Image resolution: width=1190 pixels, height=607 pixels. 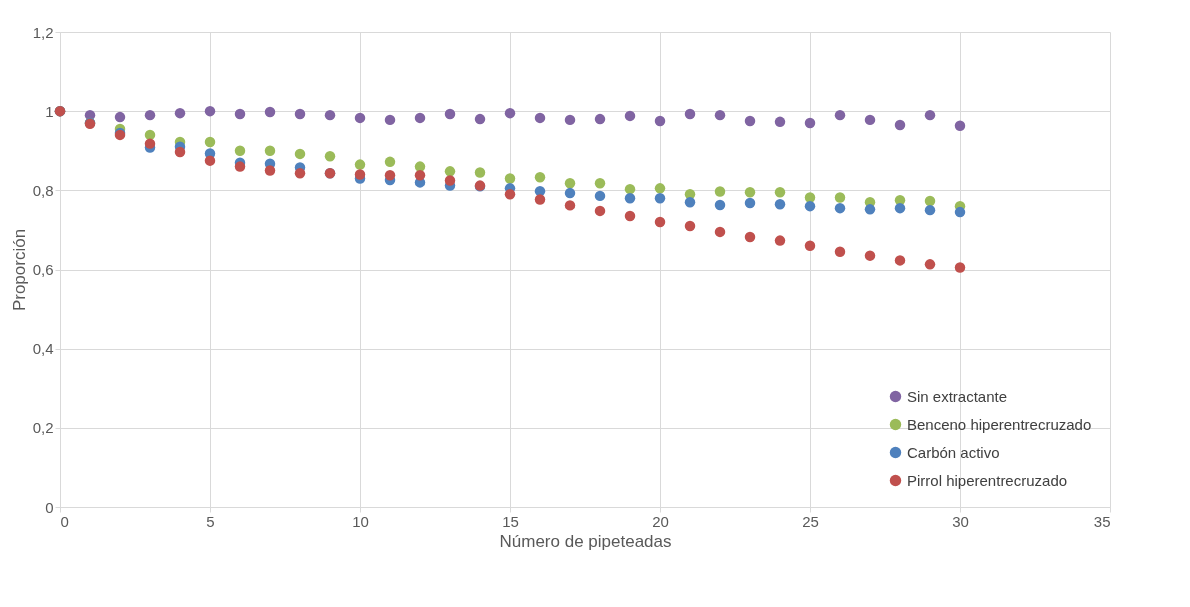 I want to click on x-axis-title: Número de pipeteadas, so click(x=585, y=541).